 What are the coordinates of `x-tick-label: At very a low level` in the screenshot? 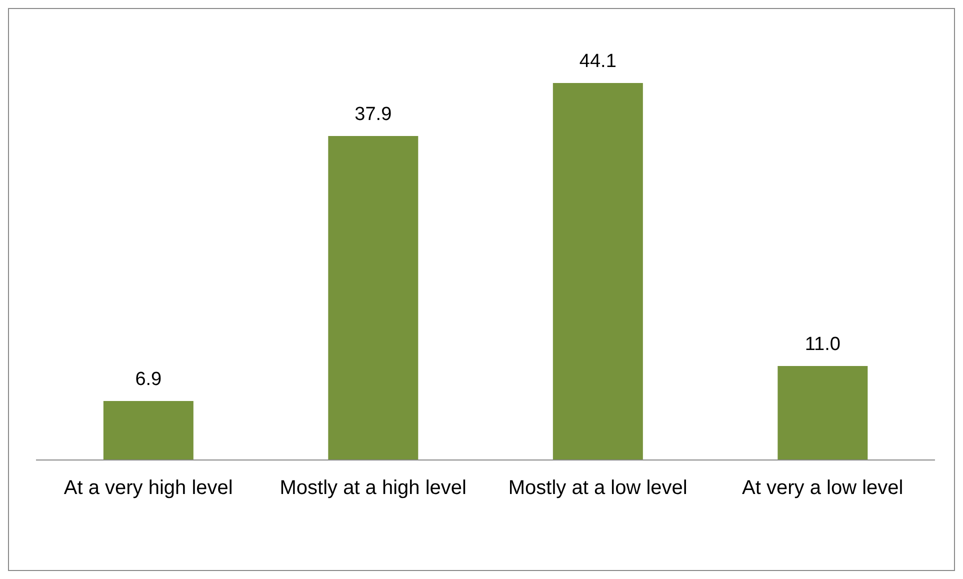 It's located at (823, 488).